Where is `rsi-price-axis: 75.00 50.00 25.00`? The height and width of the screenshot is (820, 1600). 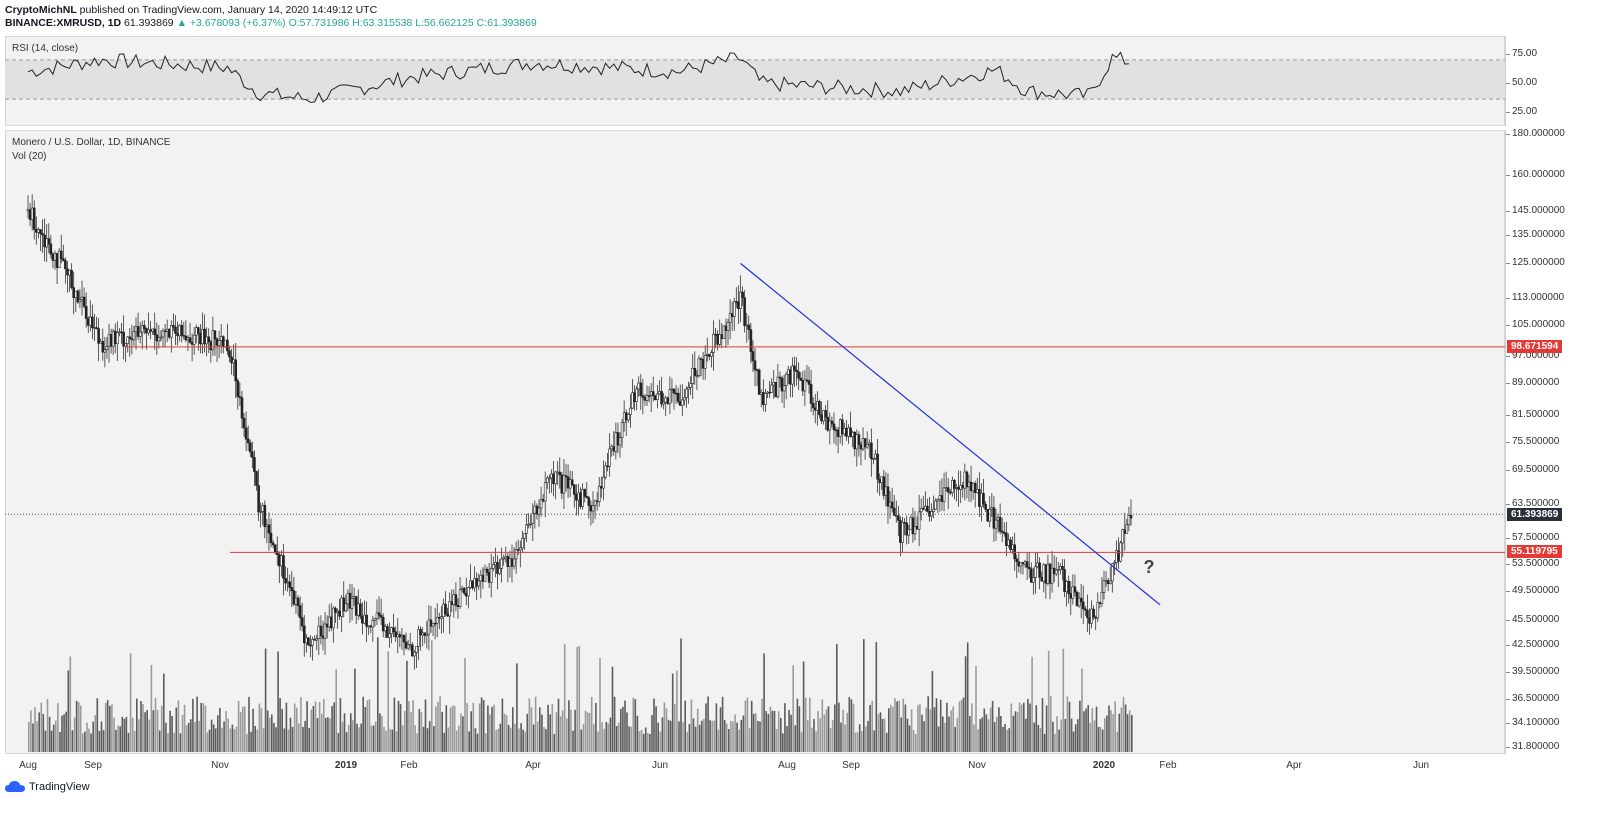
rsi-price-axis: 75.00 50.00 25.00 is located at coordinates (1552, 81).